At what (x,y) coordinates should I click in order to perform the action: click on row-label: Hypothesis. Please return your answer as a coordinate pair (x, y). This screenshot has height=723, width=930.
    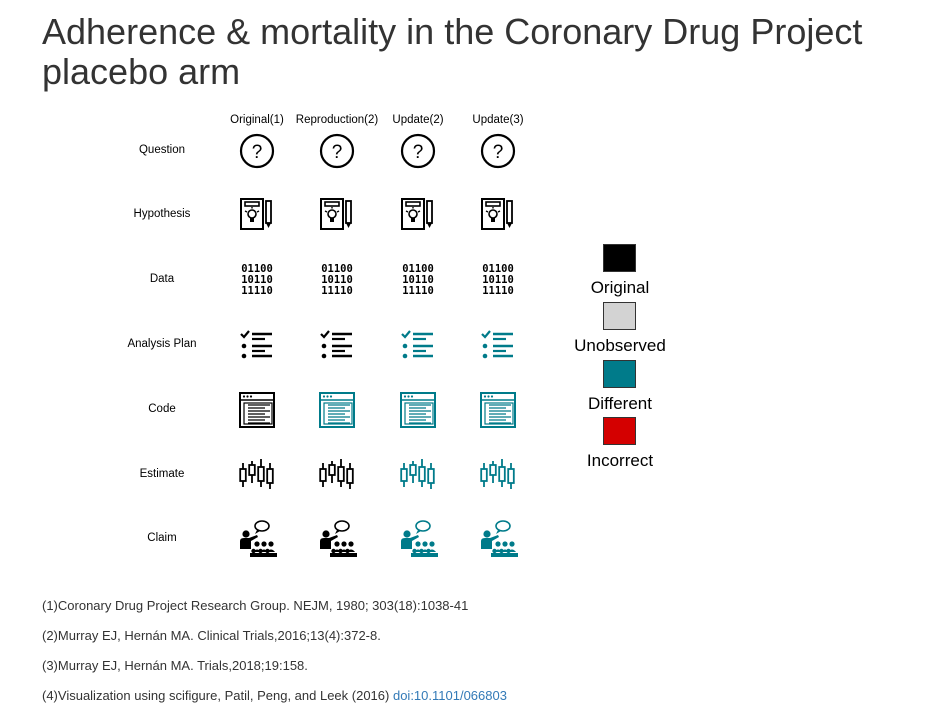
    Looking at the image, I should click on (162, 214).